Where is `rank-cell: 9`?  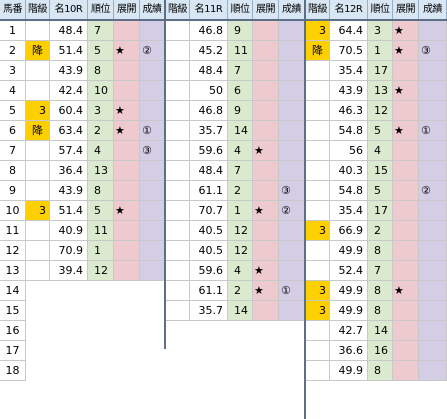
rank-cell: 9 is located at coordinates (240, 111).